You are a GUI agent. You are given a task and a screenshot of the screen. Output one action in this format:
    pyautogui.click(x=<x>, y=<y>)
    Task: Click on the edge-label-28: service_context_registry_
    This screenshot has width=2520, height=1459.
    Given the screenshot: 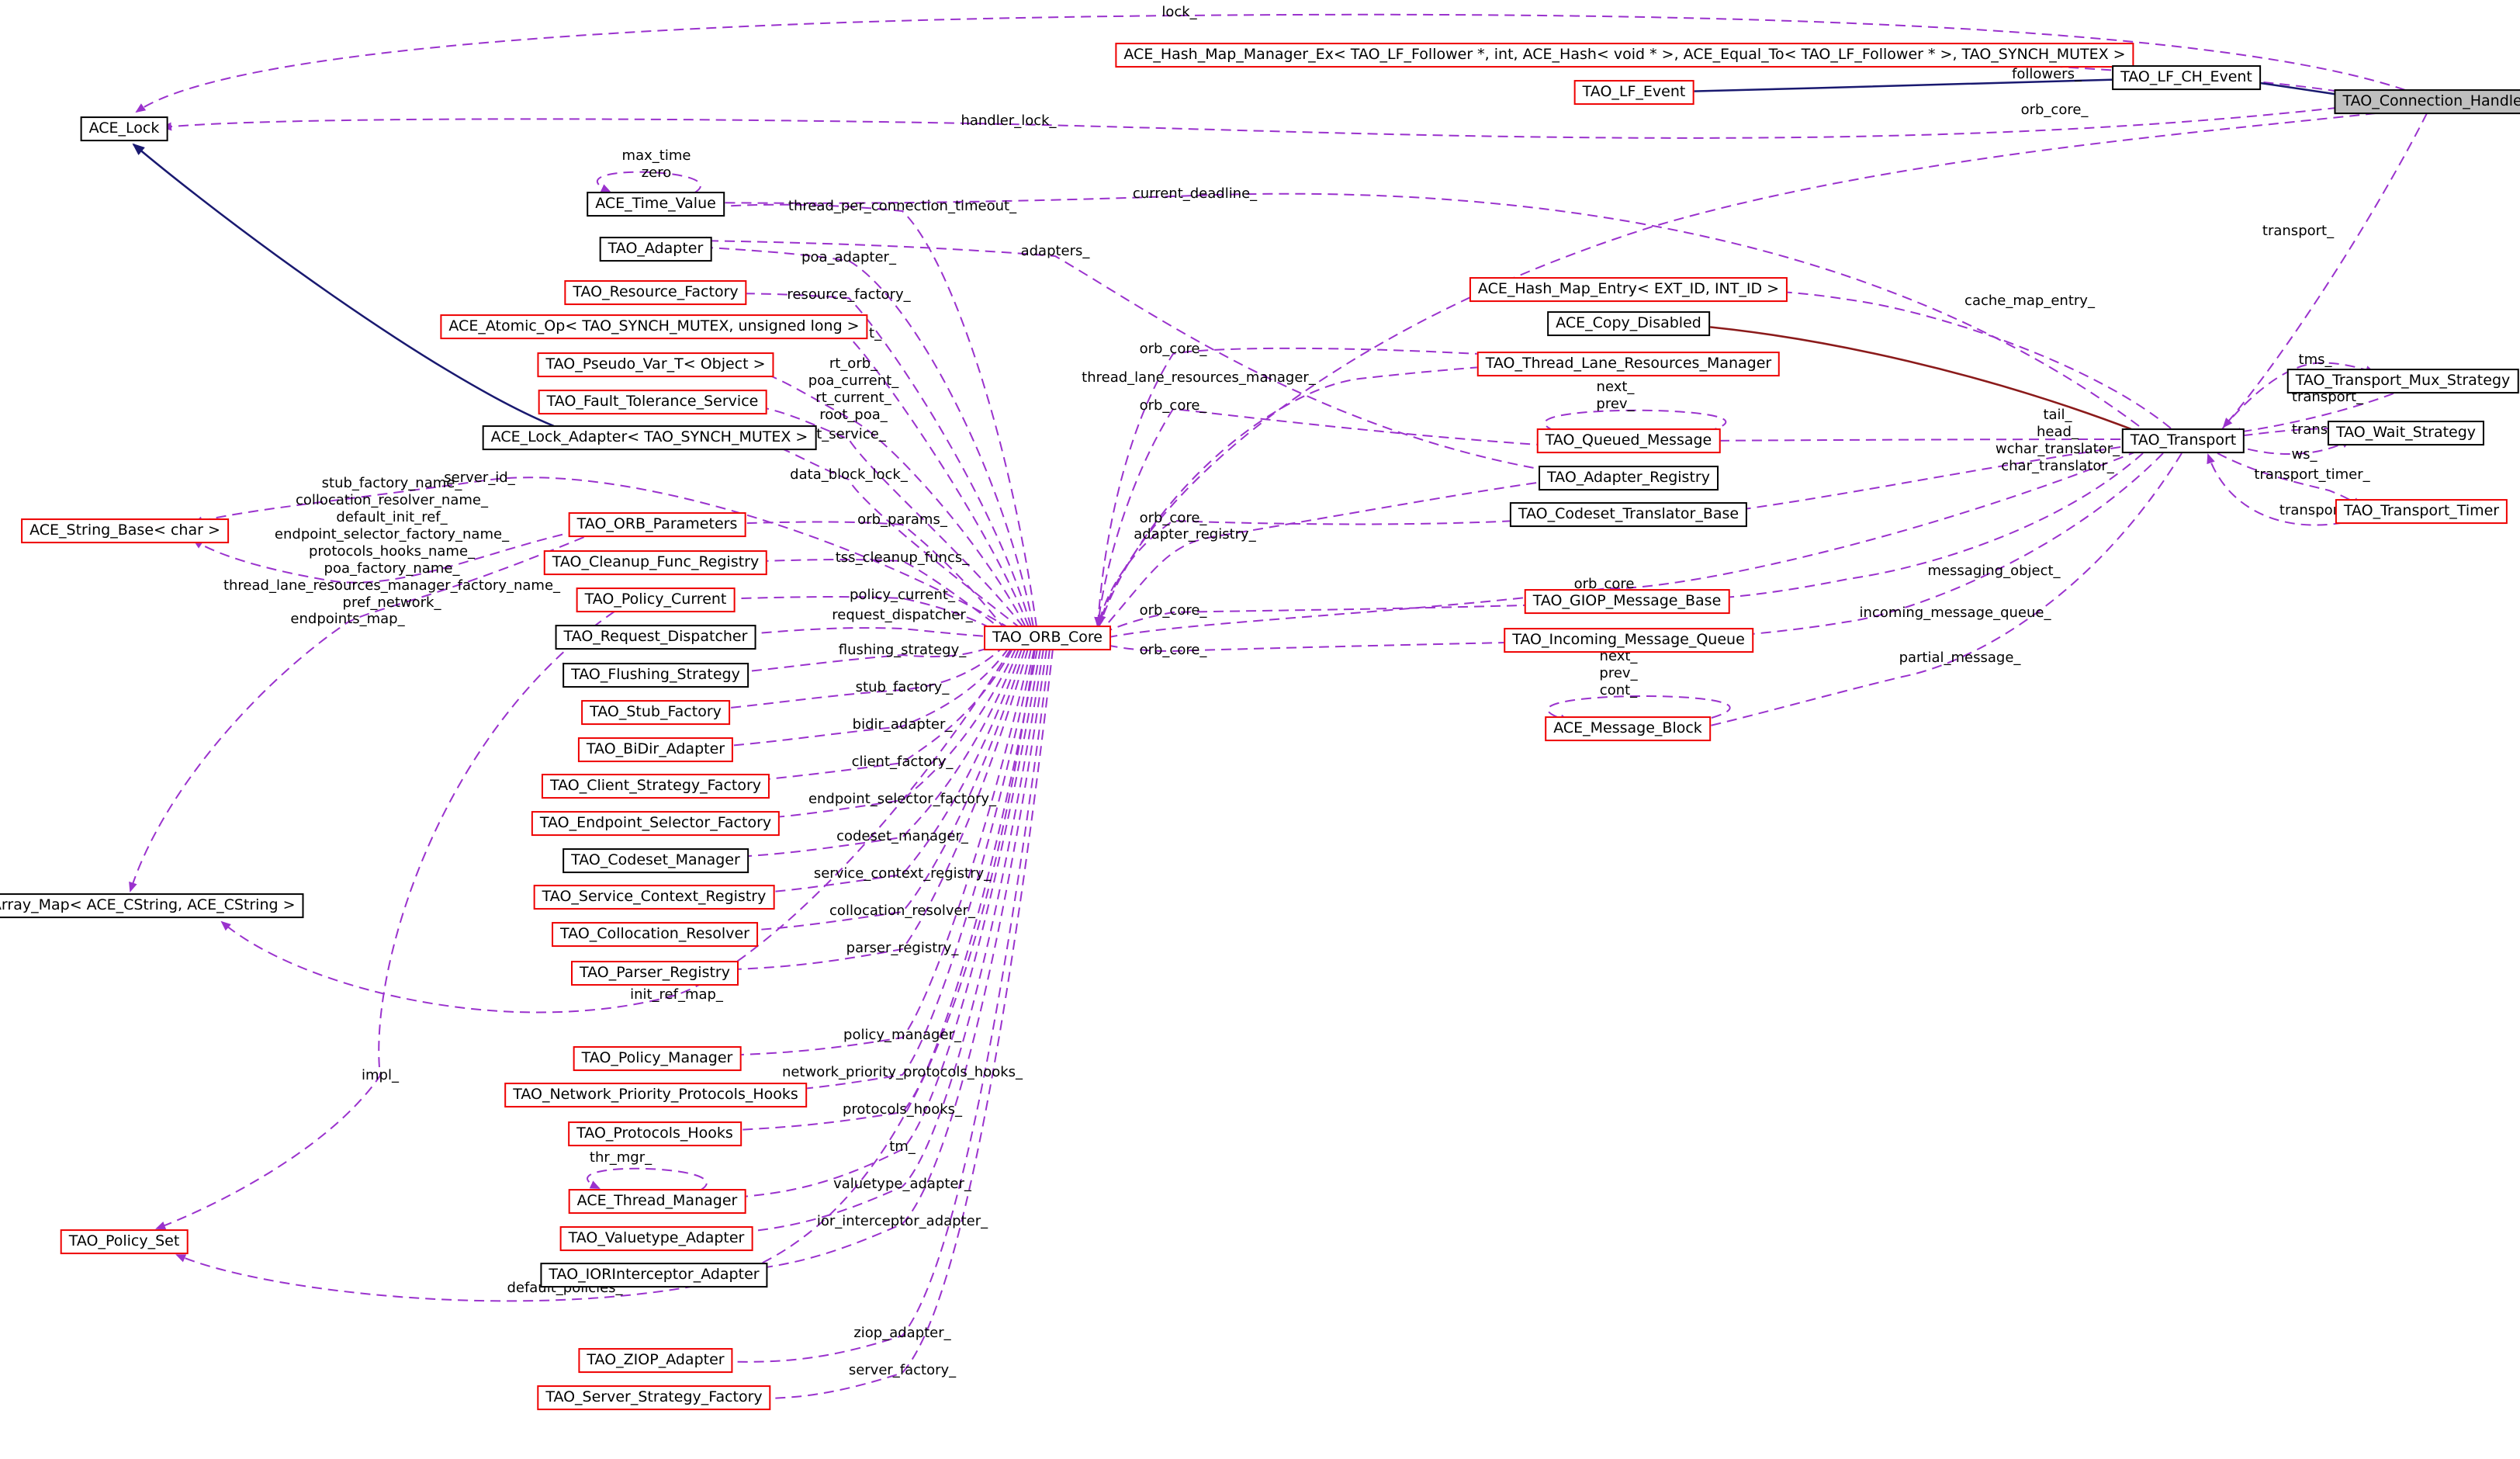 What is the action you would take?
    pyautogui.click(x=903, y=873)
    